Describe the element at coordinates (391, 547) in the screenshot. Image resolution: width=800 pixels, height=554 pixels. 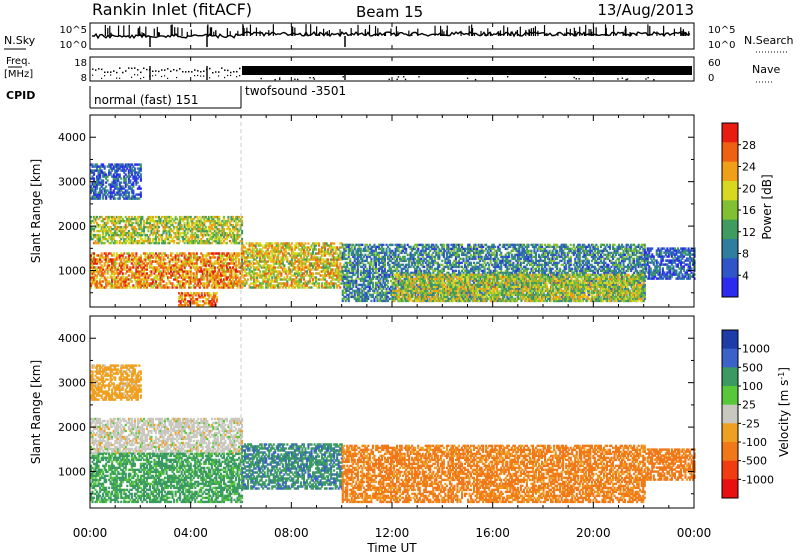
I see `time-axis-label: Time UT` at that location.